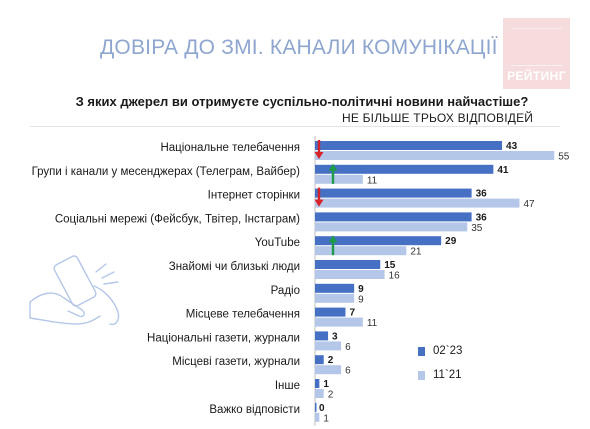  I want to click on legend-label-series-a: 02`23, so click(448, 351).